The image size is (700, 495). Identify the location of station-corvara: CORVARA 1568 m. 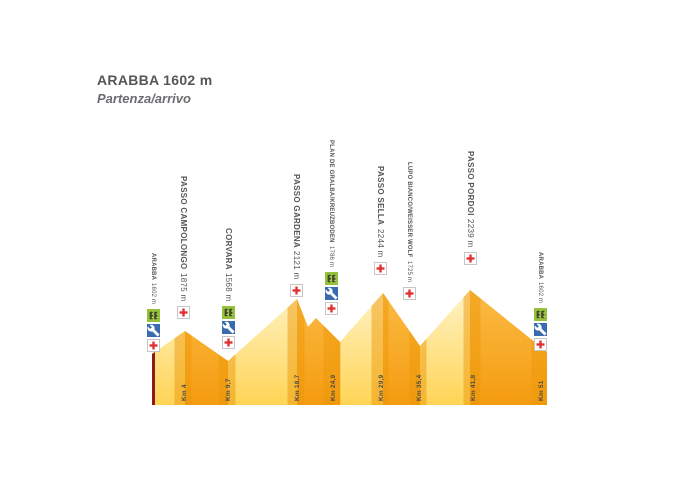
(228, 288).